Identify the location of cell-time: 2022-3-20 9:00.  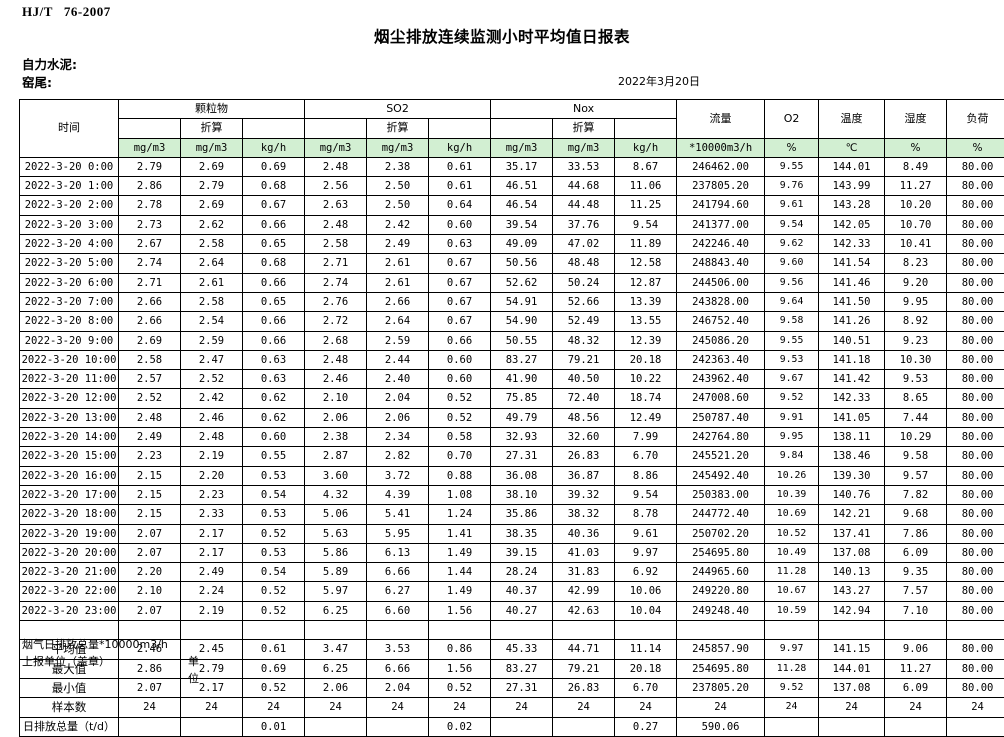
(69, 340).